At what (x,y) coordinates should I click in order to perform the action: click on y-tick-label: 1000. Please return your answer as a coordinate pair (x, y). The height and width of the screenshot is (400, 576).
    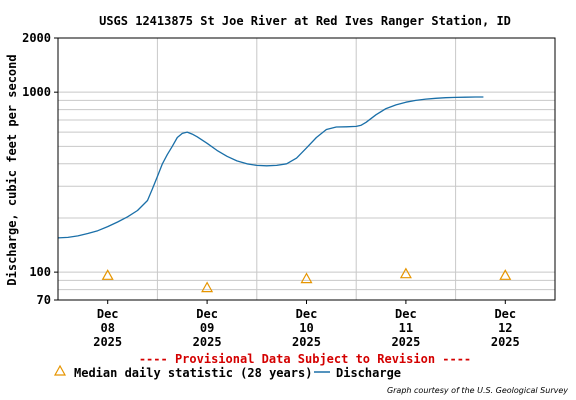
    Looking at the image, I should click on (36, 92).